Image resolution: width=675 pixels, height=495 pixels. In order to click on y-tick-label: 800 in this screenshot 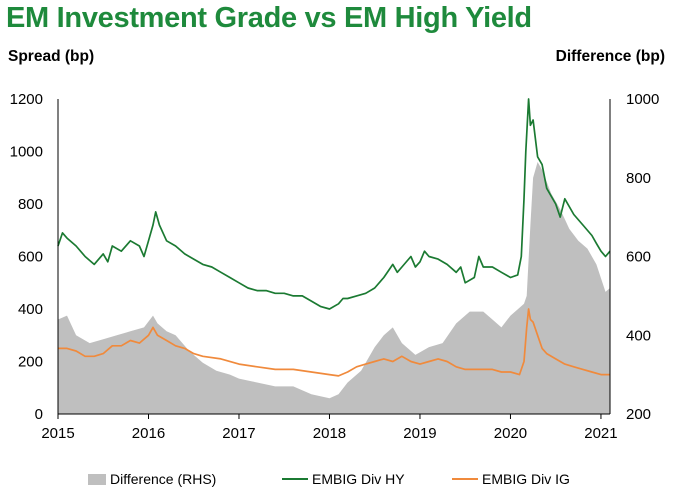, I will do `click(30, 204)`.